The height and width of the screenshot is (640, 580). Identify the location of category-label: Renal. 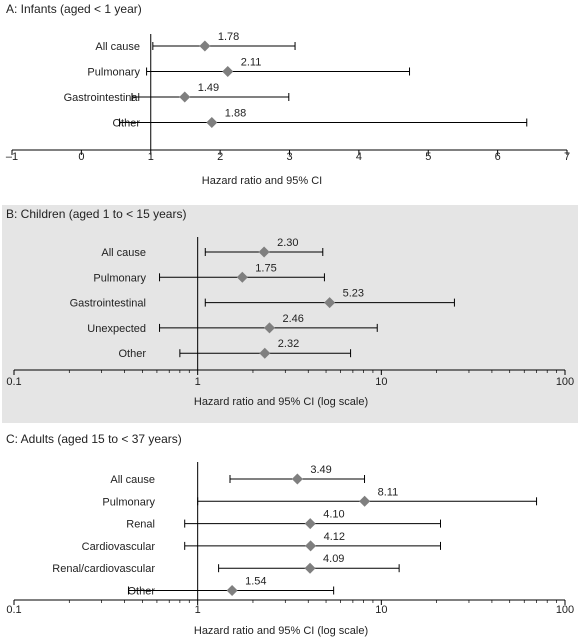
(140, 525).